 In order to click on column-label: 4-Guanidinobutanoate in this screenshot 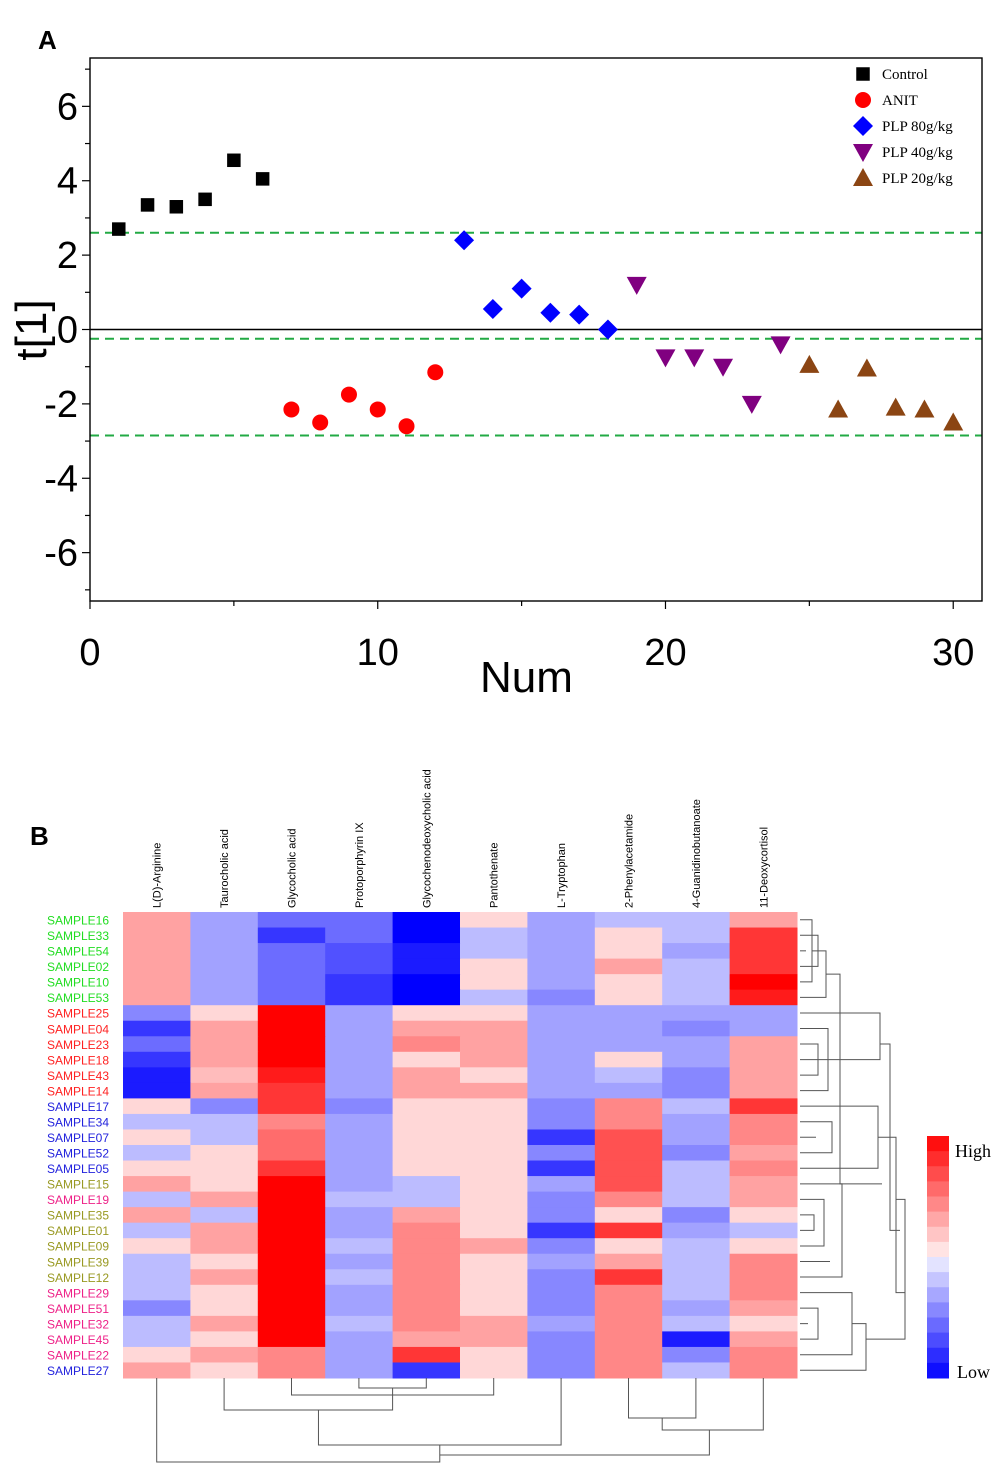, I will do `click(697, 853)`.